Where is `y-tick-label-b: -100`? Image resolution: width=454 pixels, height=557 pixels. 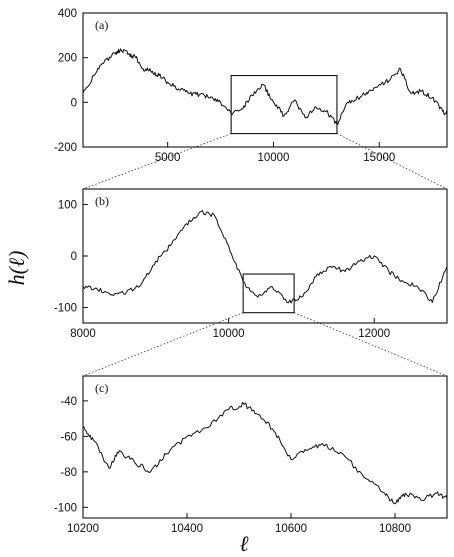 y-tick-label-b: -100 is located at coordinates (65, 309).